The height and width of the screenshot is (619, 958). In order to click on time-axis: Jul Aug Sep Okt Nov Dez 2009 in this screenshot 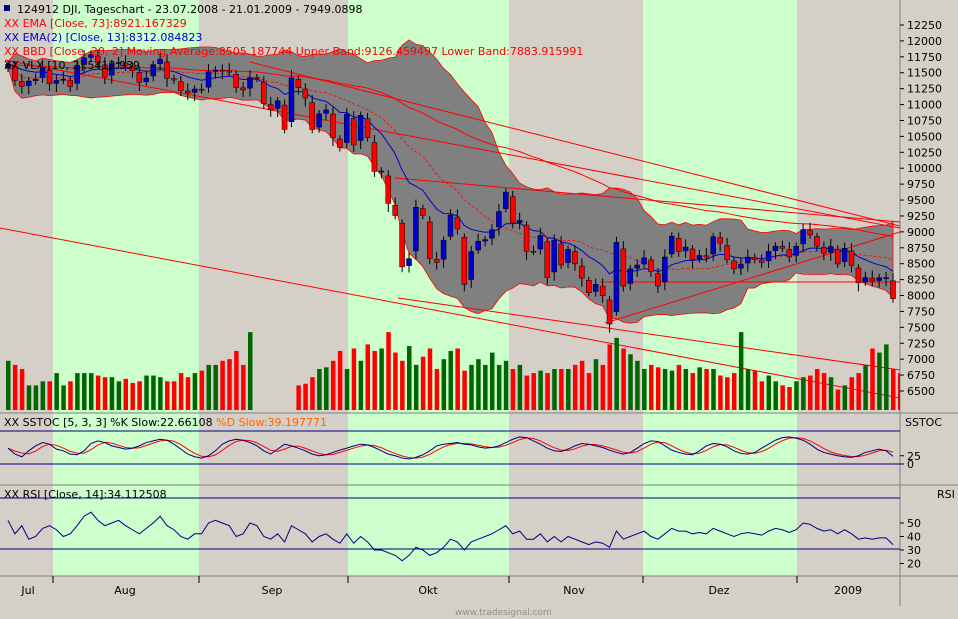, I will do `click(441, 586)`.